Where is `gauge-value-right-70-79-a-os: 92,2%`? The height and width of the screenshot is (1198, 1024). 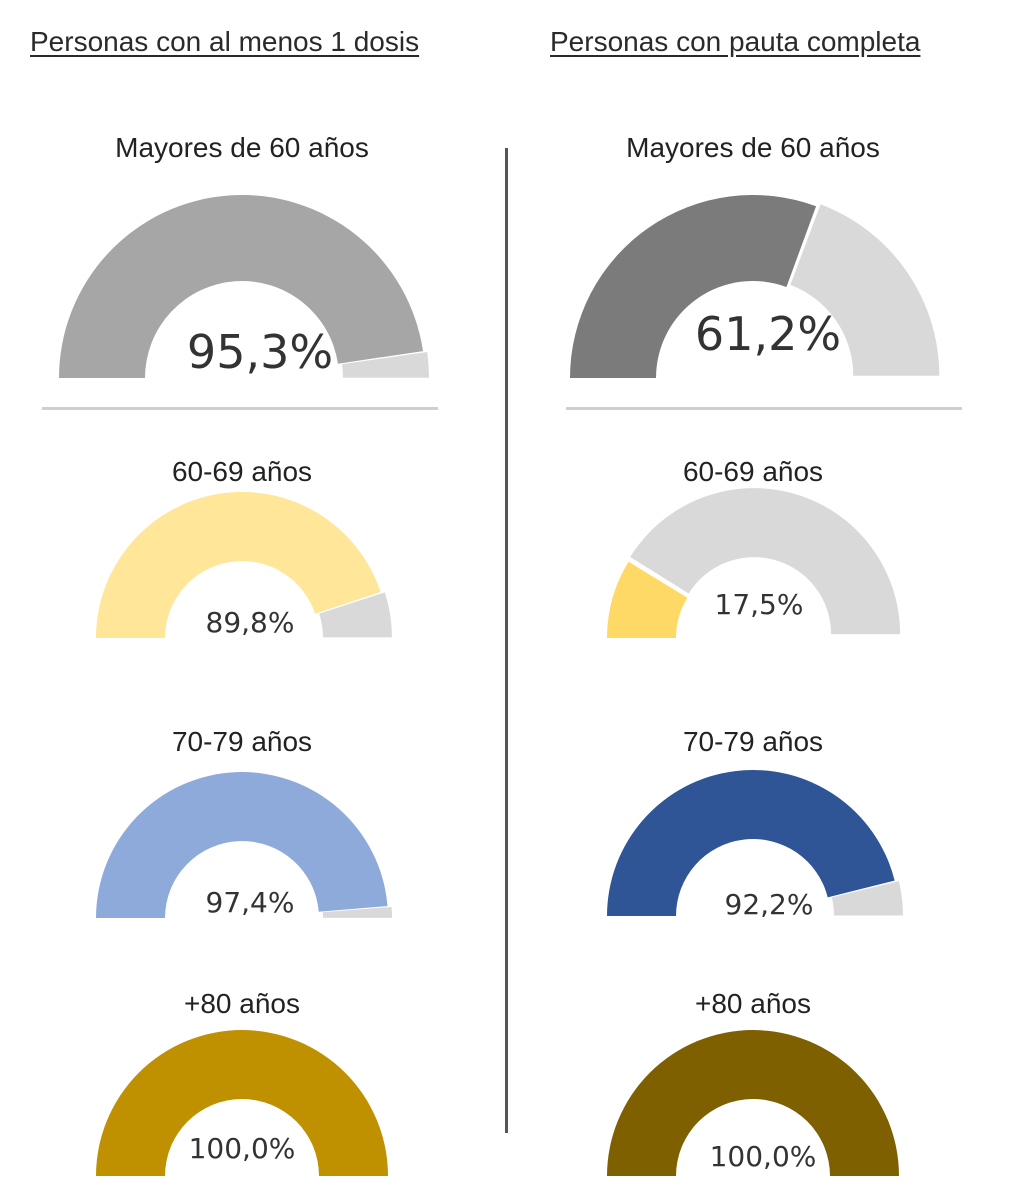 gauge-value-right-70-79-a-os: 92,2% is located at coordinates (769, 904).